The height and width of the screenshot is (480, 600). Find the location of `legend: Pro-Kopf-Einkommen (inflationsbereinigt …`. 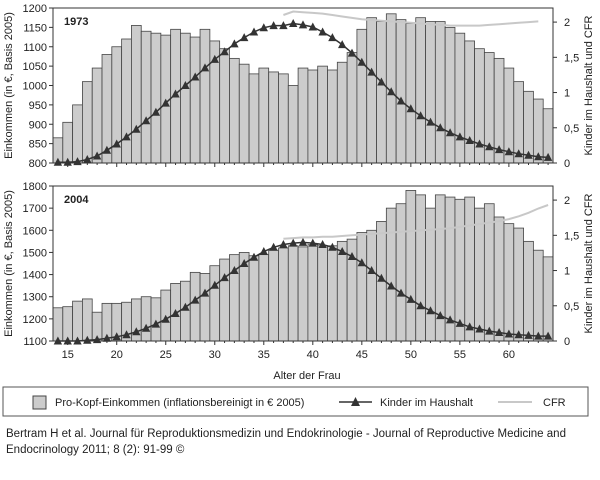

legend: Pro-Kopf-Einkommen (inflationsbereinigt … is located at coordinates (295, 401).